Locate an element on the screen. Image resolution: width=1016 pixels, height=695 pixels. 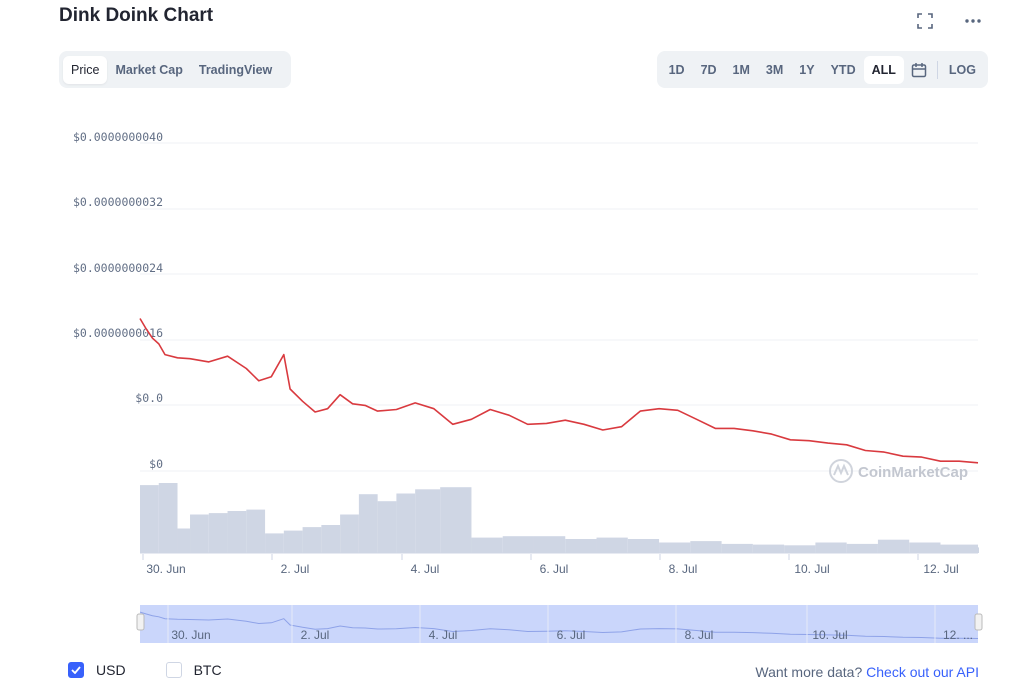
checkmark-icon is located at coordinates (76, 670).